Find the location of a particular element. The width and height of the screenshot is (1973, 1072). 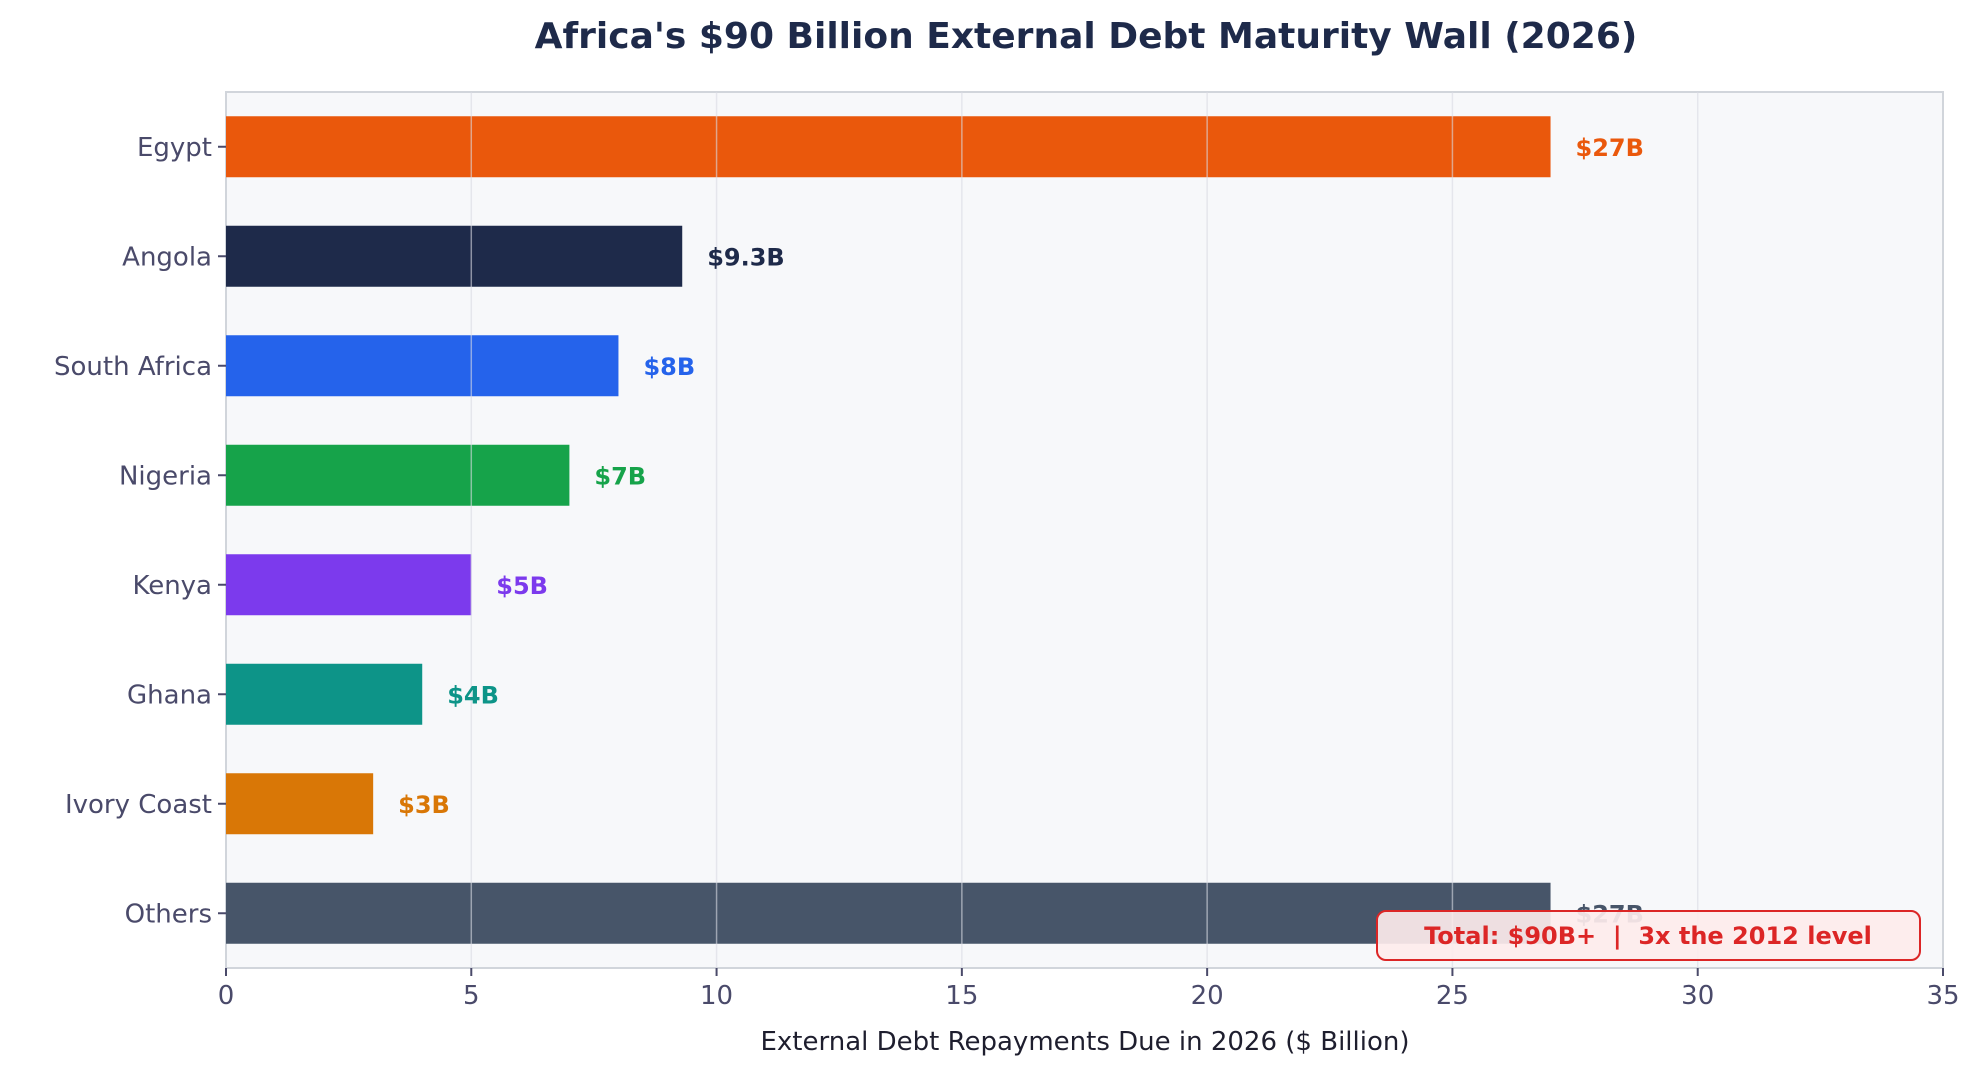

bar-south-africa is located at coordinates (422, 366).